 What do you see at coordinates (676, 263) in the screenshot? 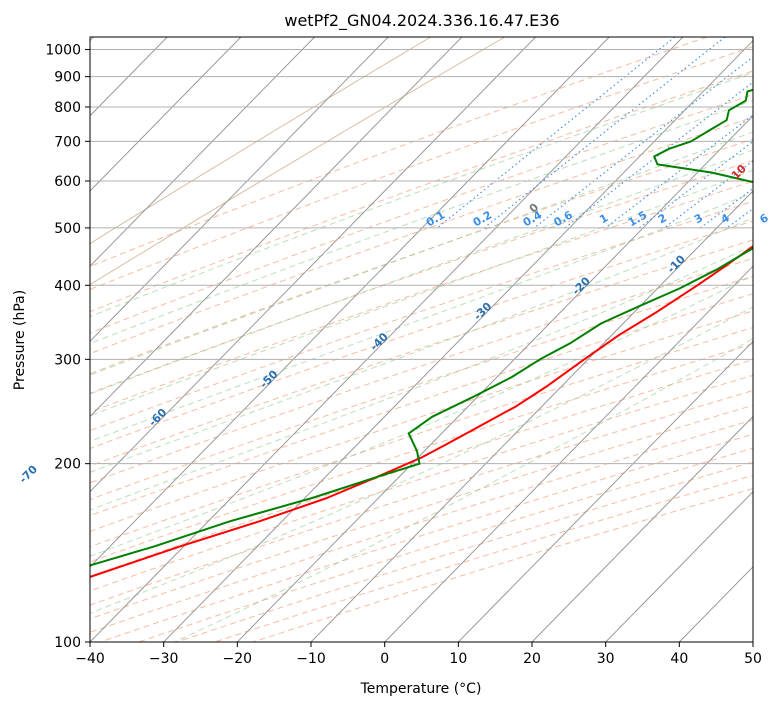
I see `isotherm-label: -10` at bounding box center [676, 263].